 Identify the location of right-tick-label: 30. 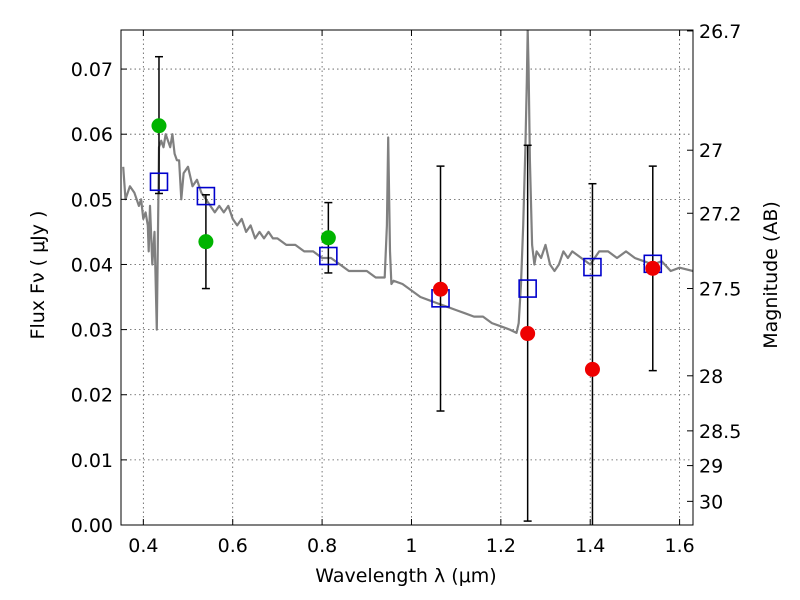
(711, 502).